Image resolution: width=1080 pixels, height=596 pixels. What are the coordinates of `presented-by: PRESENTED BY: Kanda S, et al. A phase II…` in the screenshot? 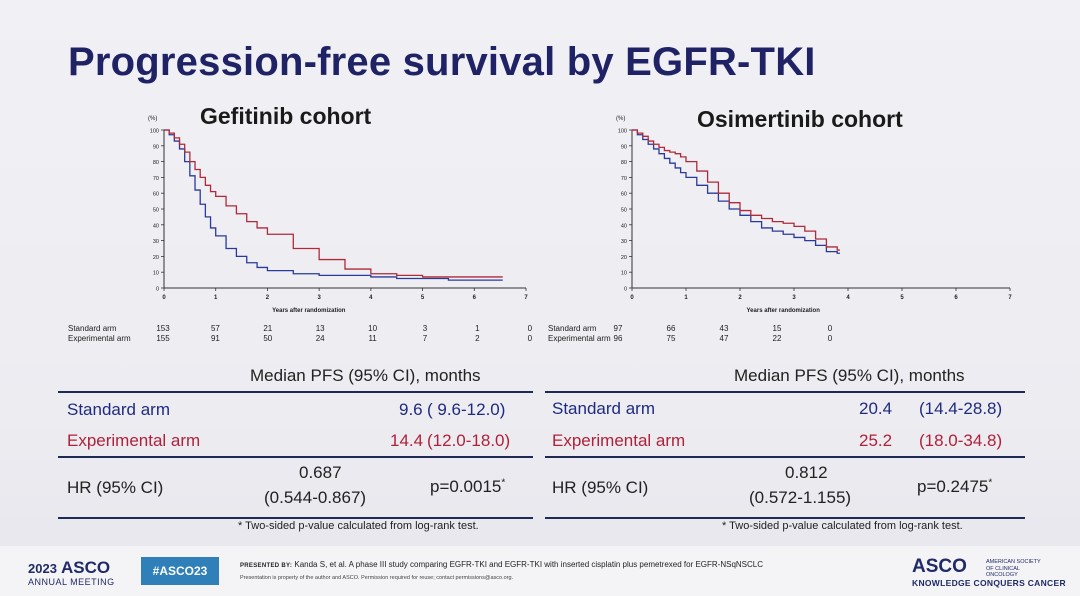 It's located at (502, 564).